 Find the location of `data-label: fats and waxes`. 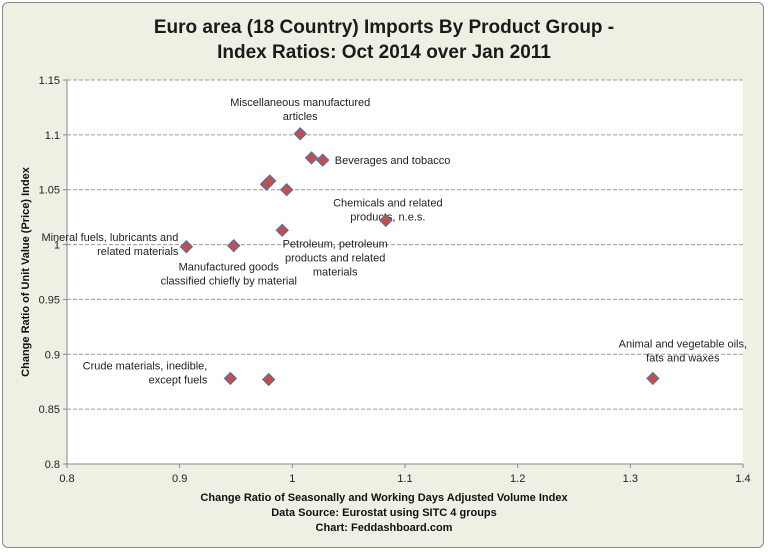

data-label: fats and waxes is located at coordinates (683, 358).